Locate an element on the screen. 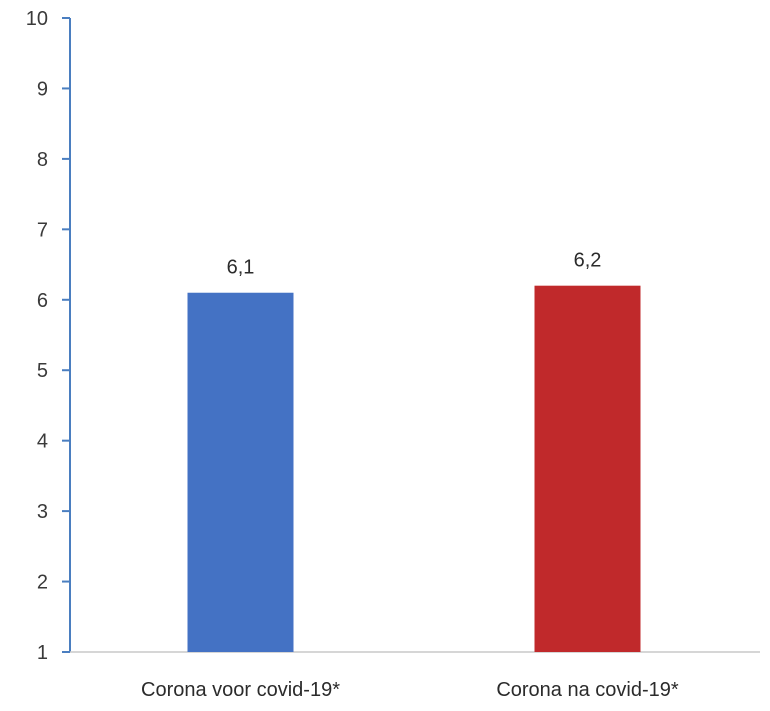 This screenshot has height=711, width=770. category-labels: Corona voor covid-19* Corona na covid-19* is located at coordinates (410, 690).